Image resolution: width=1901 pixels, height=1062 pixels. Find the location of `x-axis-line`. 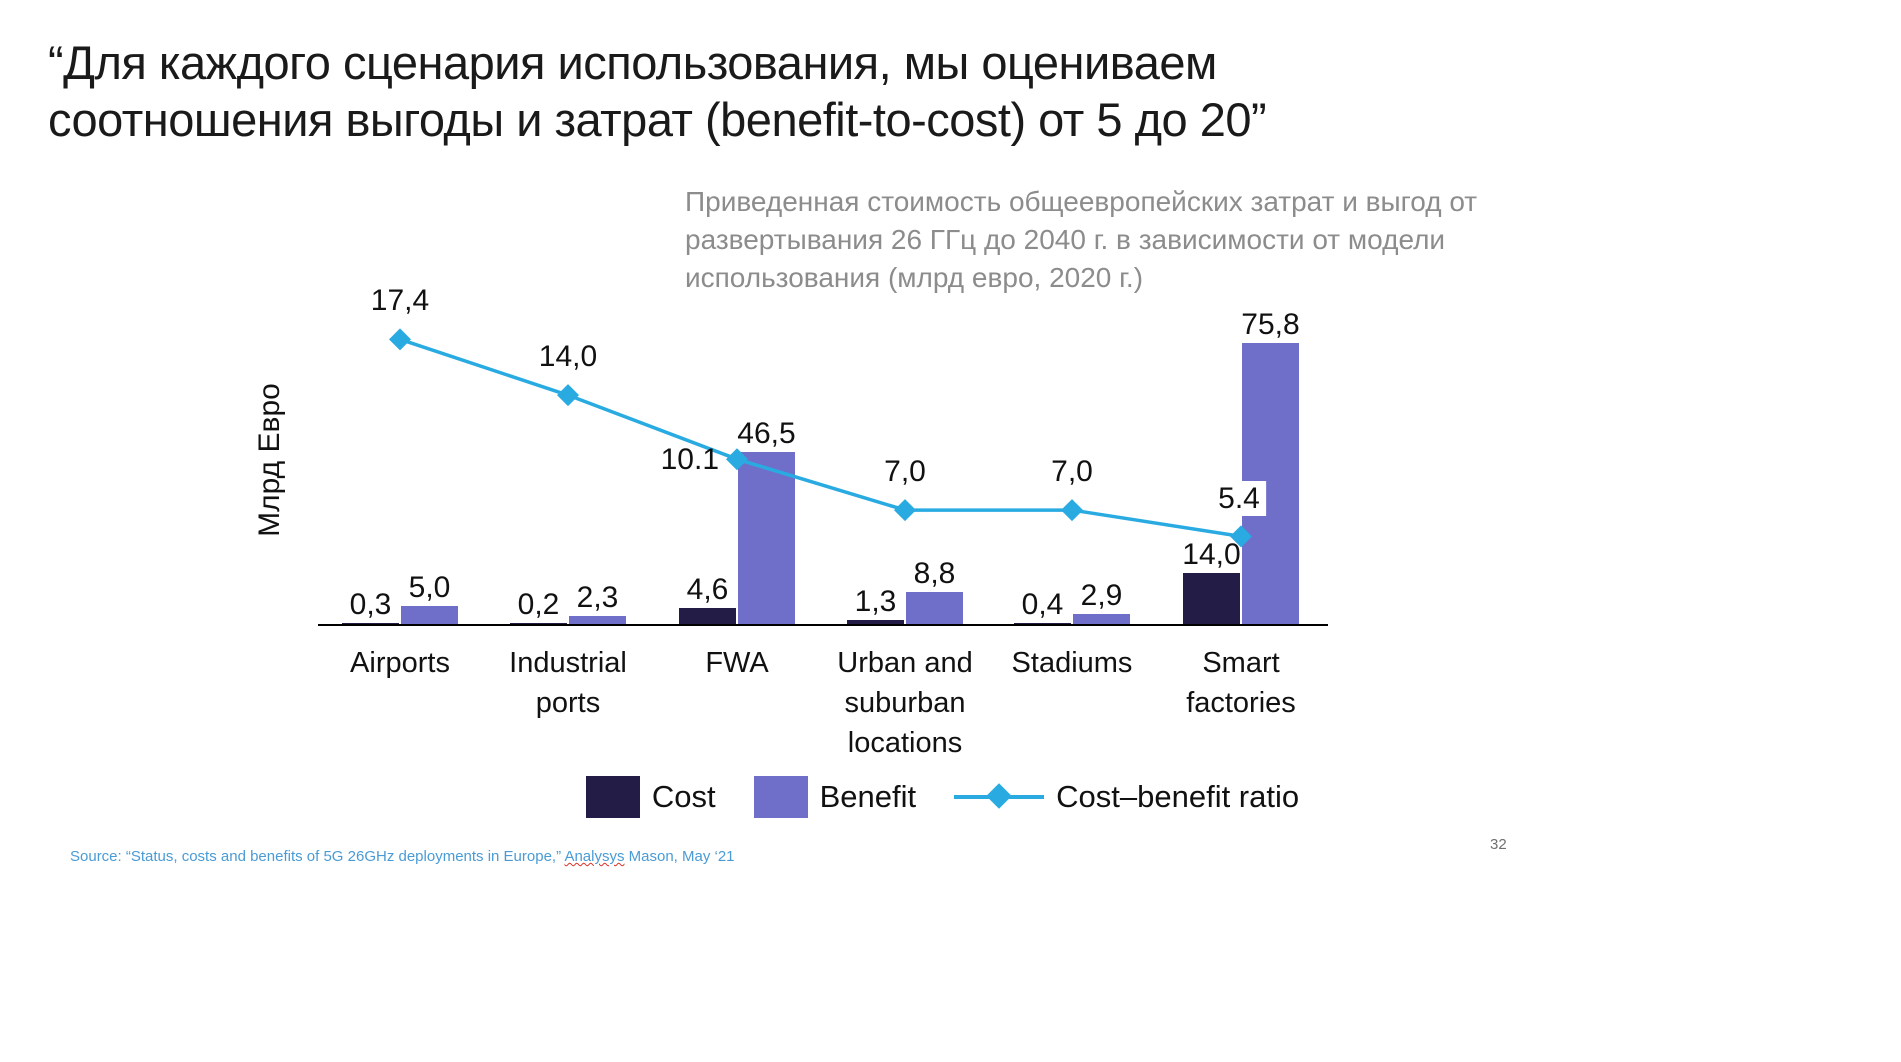

x-axis-line is located at coordinates (823, 625).